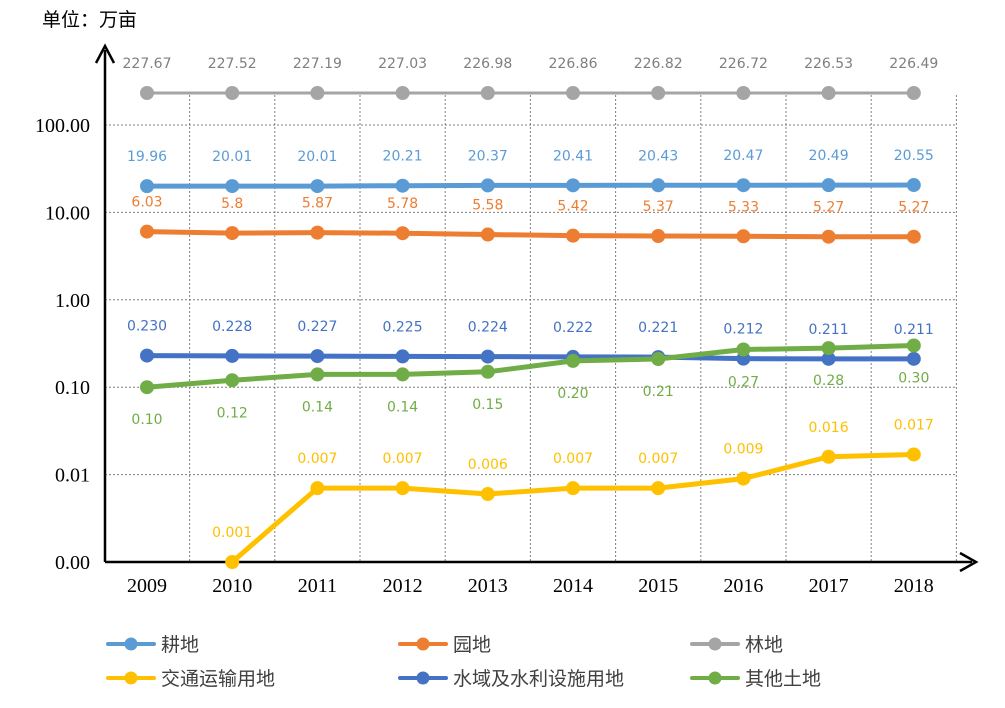 The image size is (1005, 708). I want to click on x-tick-label: 2011, so click(317, 586).